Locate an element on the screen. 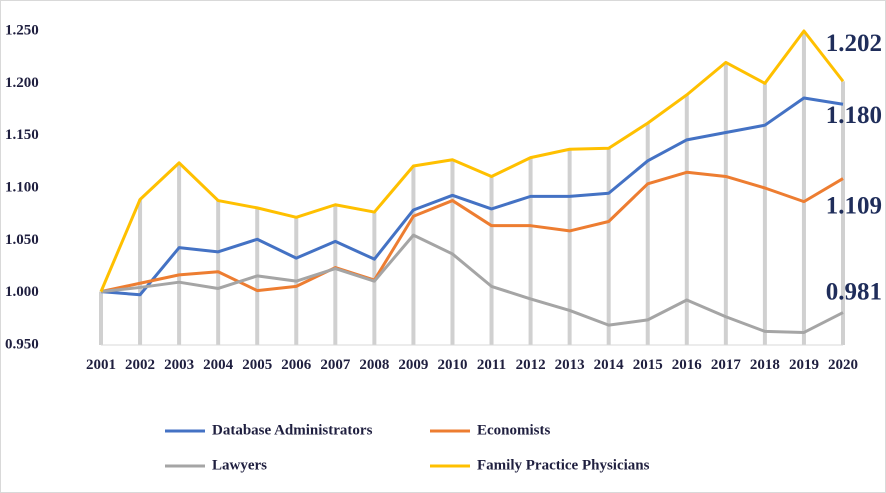 The image size is (886, 493). x-tick-label: 2007 is located at coordinates (335, 365).